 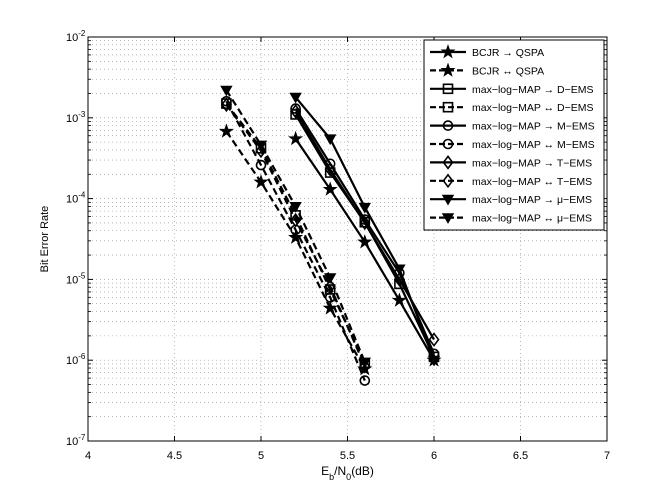 I want to click on legend-entry: max−log−MAP ↔ T−EMS, so click(x=511, y=181).